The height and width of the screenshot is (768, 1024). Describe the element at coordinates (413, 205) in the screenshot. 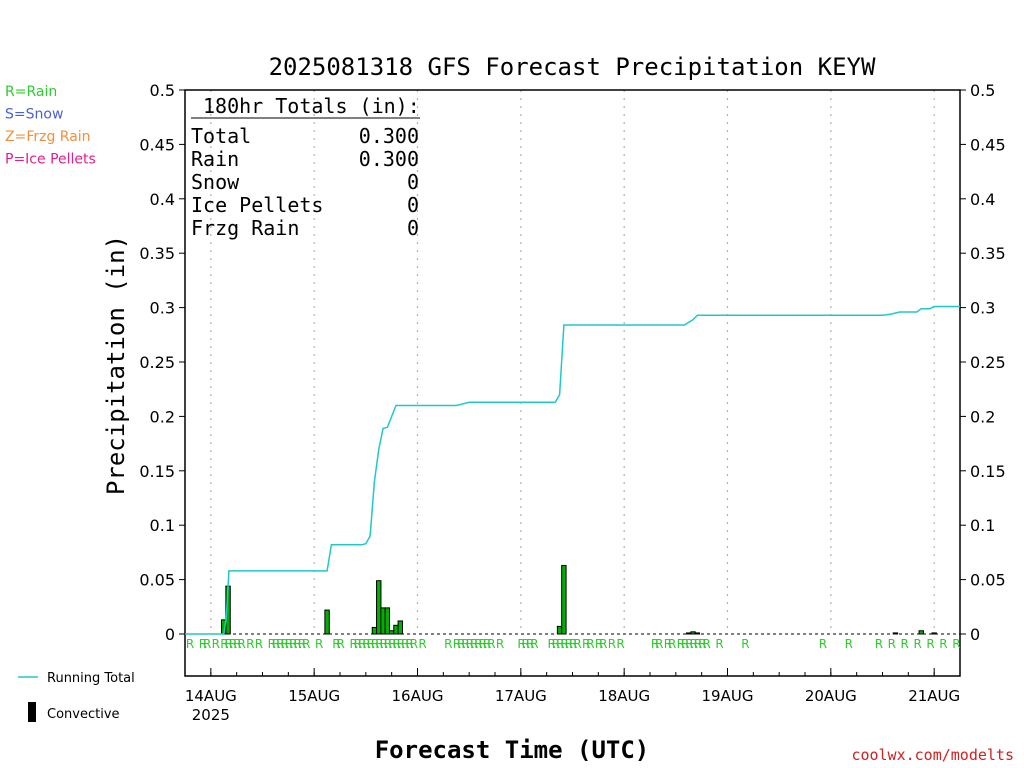

I see `totals-row-value: 0` at that location.